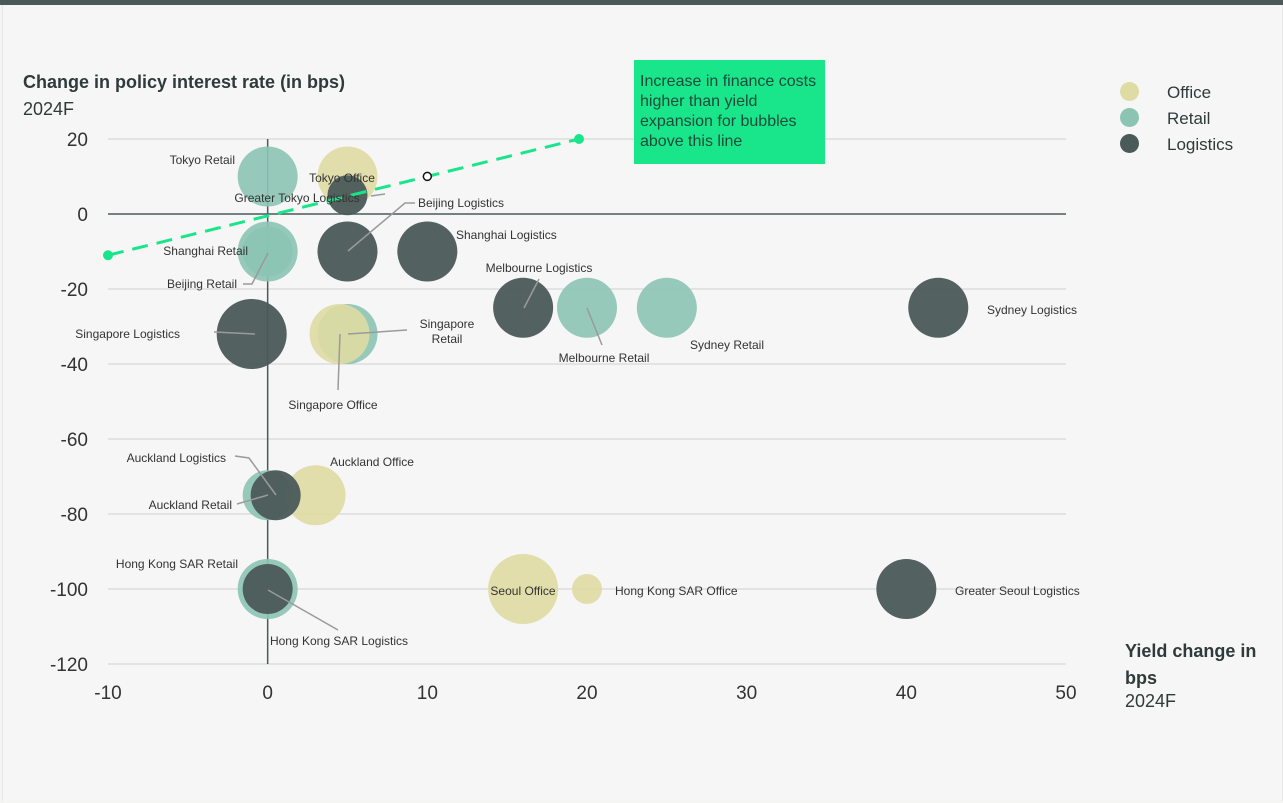  Describe the element at coordinates (676, 591) in the screenshot. I see `label-hong-kong-sar-office: Hong Kong SAR Office` at that location.